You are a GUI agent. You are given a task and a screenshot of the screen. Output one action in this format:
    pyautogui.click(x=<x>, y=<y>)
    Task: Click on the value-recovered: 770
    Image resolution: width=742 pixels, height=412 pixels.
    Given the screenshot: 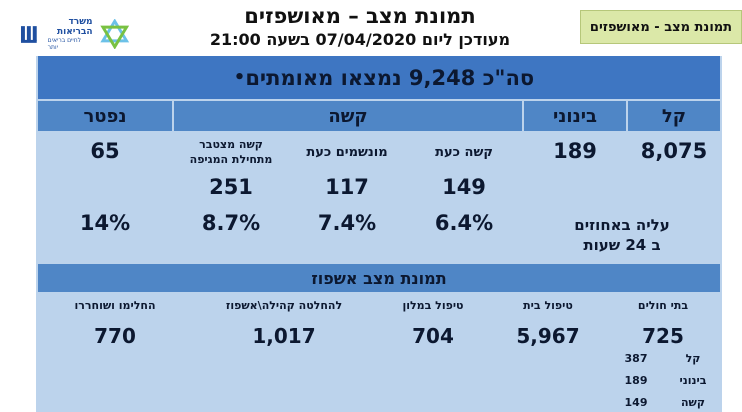 What is the action you would take?
    pyautogui.click(x=115, y=365)
    